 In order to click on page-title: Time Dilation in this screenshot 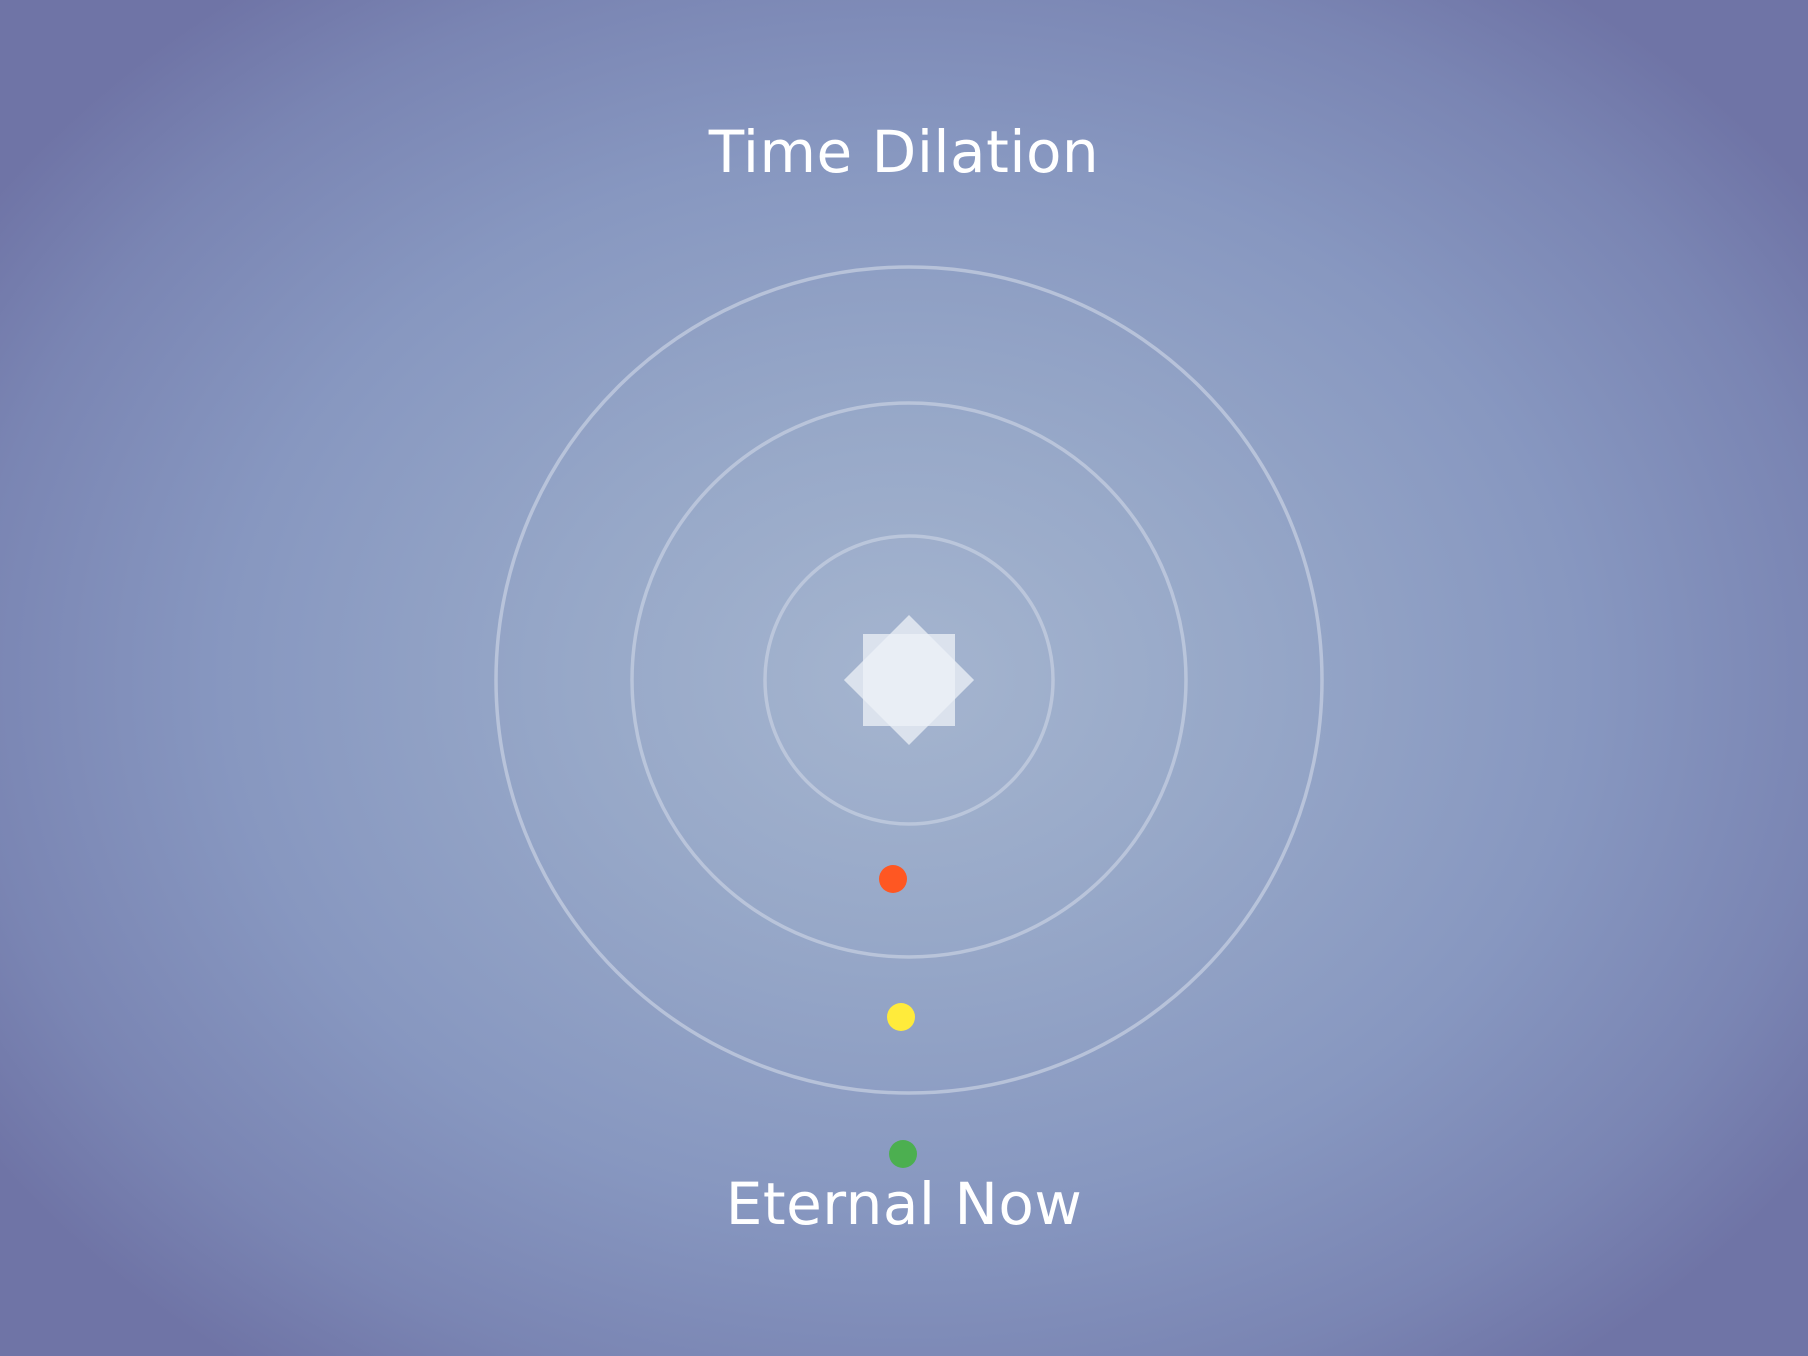, I will do `click(904, 152)`.